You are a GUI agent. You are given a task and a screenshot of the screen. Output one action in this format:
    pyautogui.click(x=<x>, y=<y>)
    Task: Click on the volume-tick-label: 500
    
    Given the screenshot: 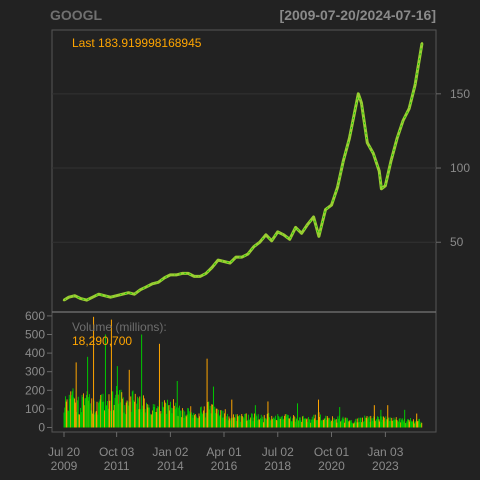 What is the action you would take?
    pyautogui.click(x=35, y=335)
    